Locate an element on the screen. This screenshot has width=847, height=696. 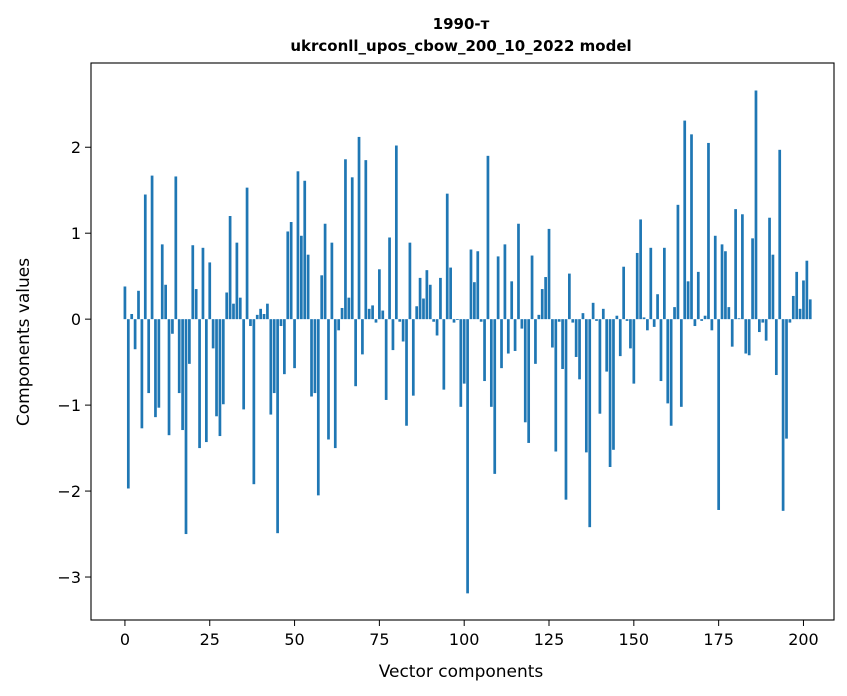
y-tick-label: 2 is located at coordinates (76, 147).